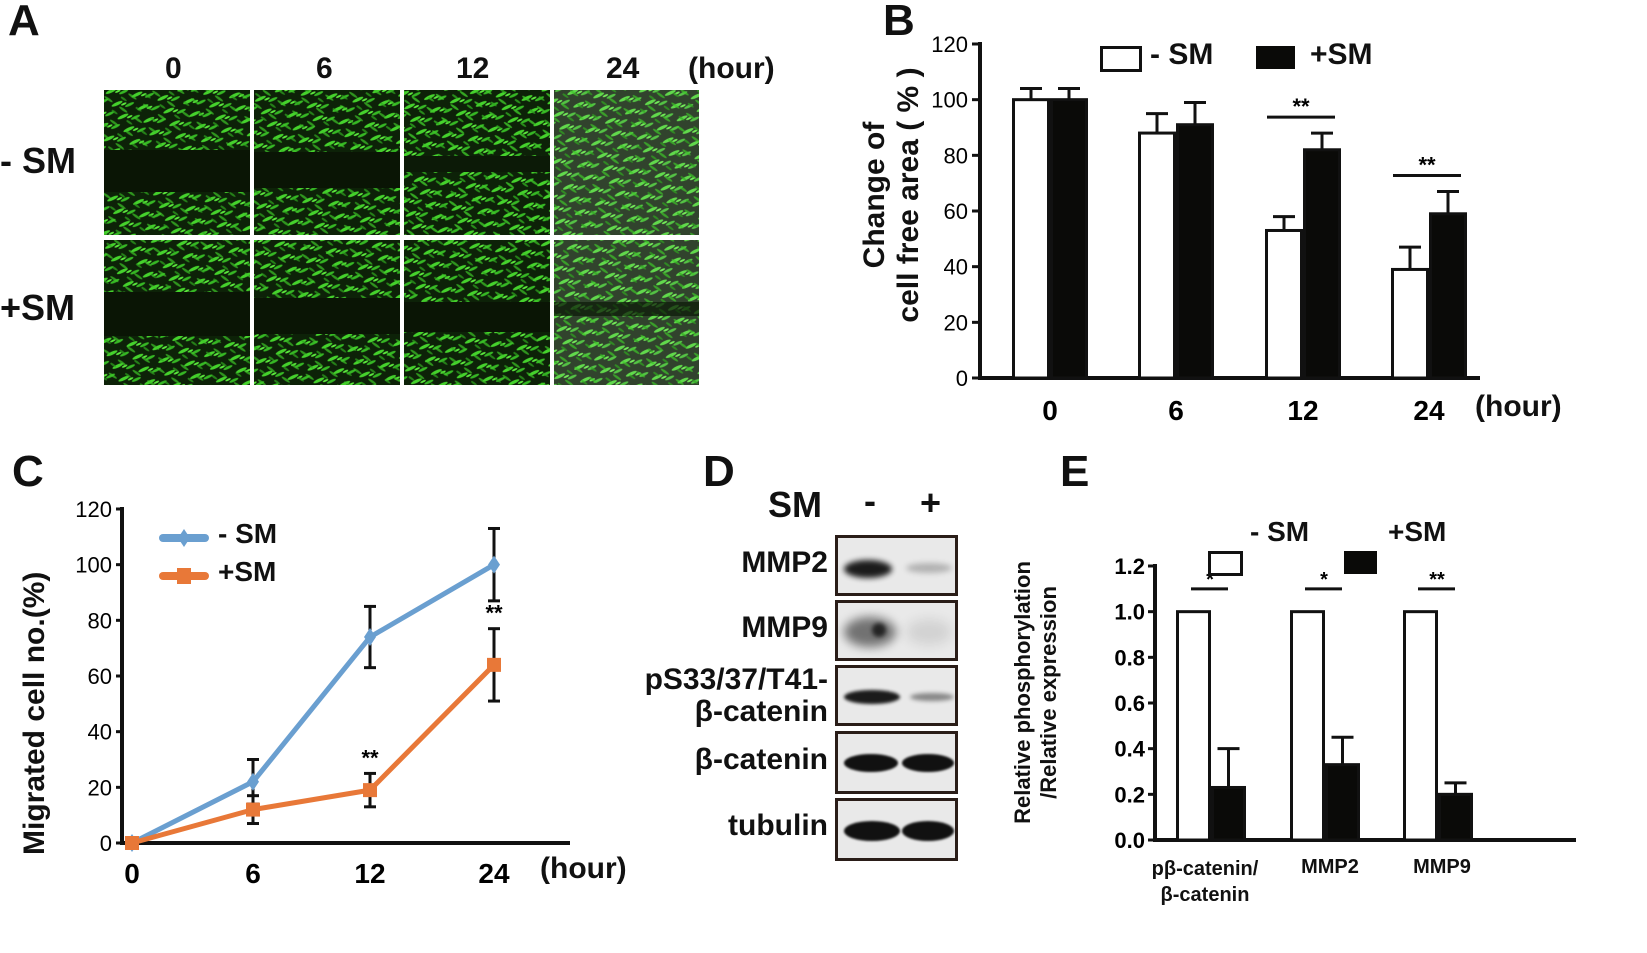 This screenshot has width=1647, height=953. What do you see at coordinates (401, 237) in the screenshot?
I see `scratch-assay-micrographs` at bounding box center [401, 237].